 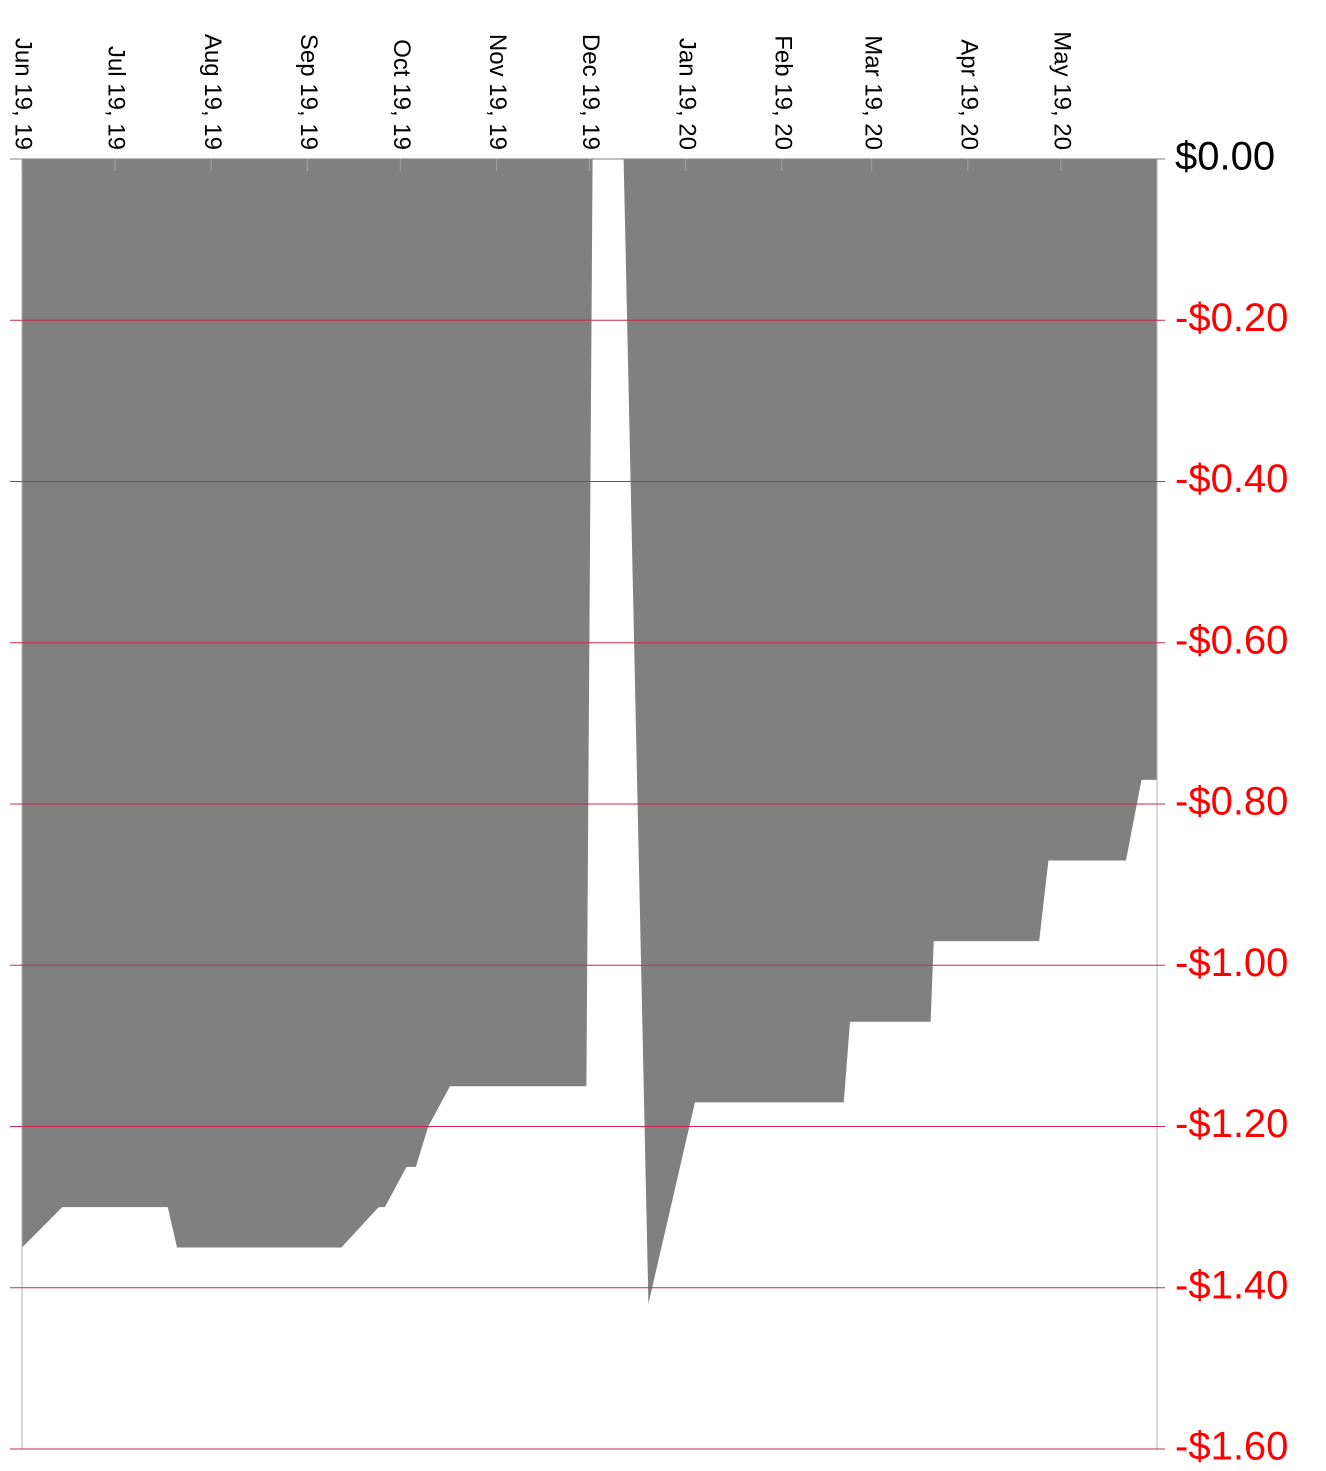 What do you see at coordinates (1231, 1285) in the screenshot?
I see `y-tick-label: -$1.40` at bounding box center [1231, 1285].